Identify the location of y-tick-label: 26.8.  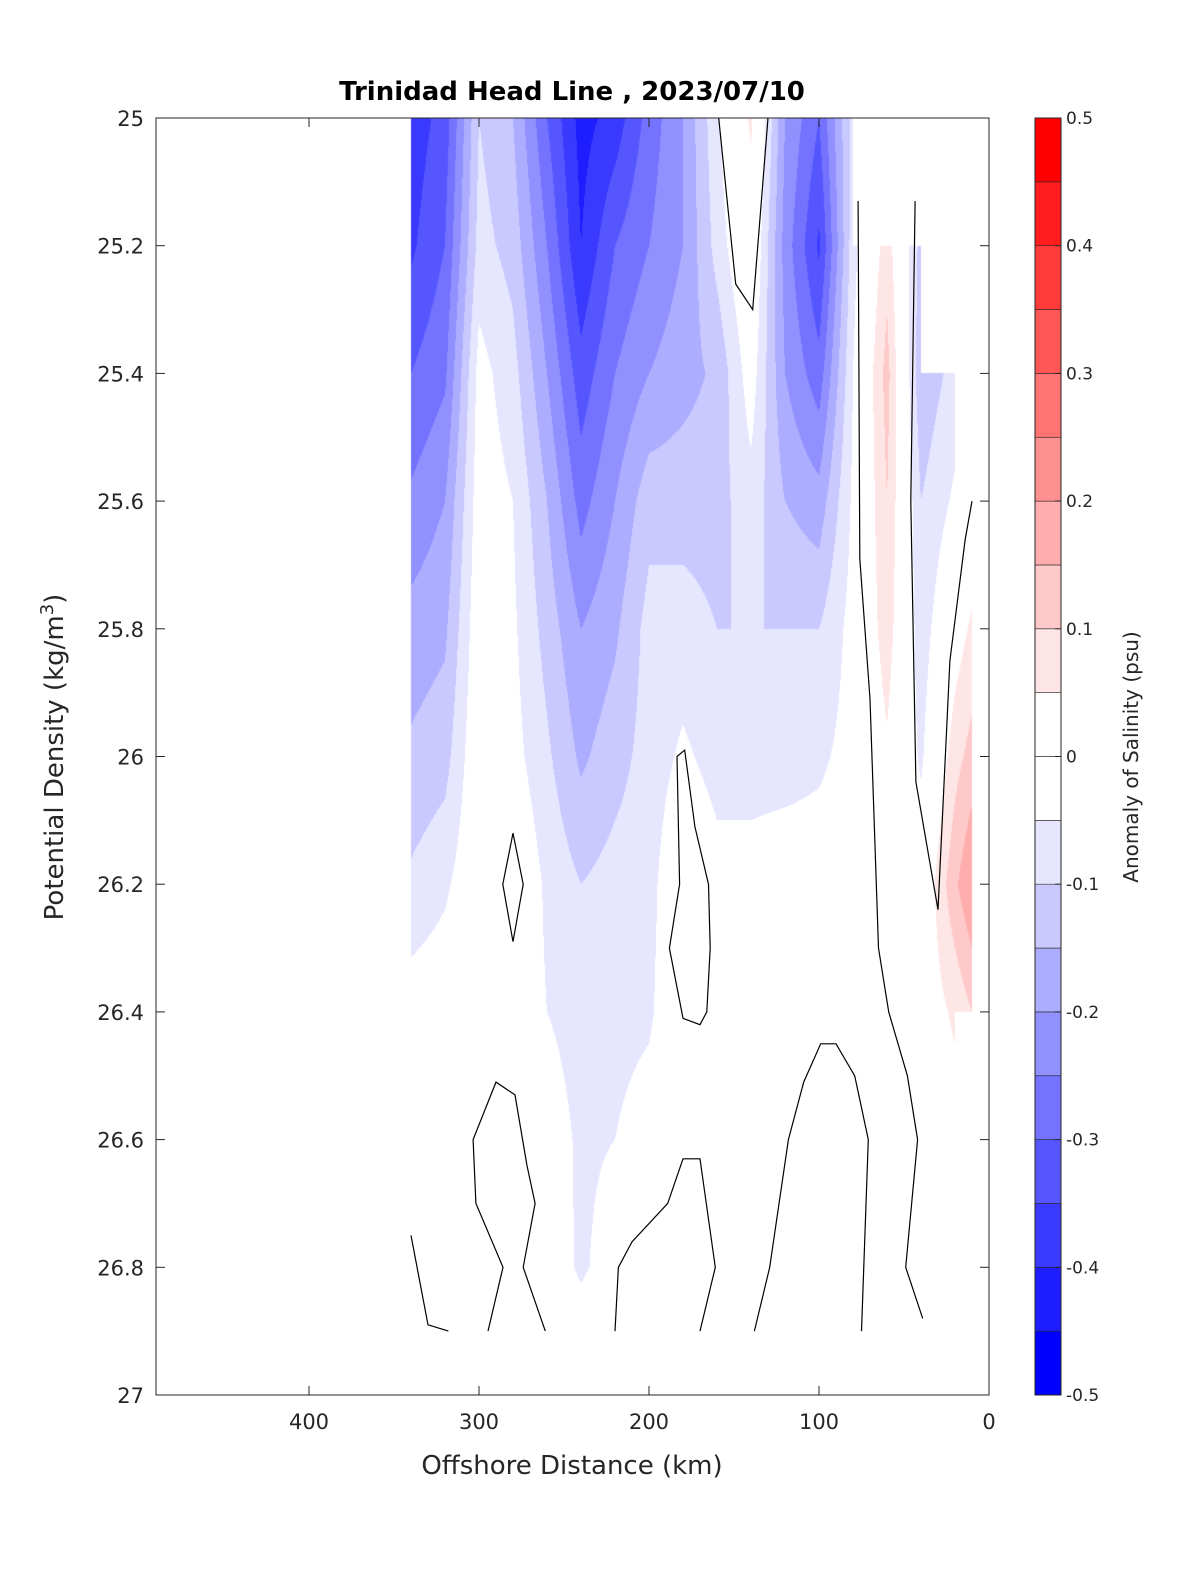
(120, 1268).